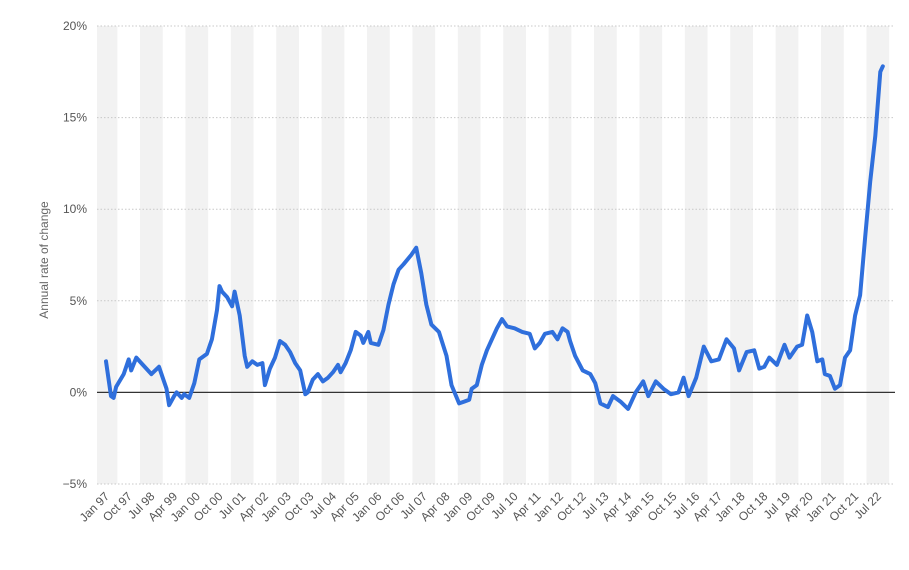 This screenshot has height=570, width=909. What do you see at coordinates (79, 301) in the screenshot?
I see `y-tick-label: 5%` at bounding box center [79, 301].